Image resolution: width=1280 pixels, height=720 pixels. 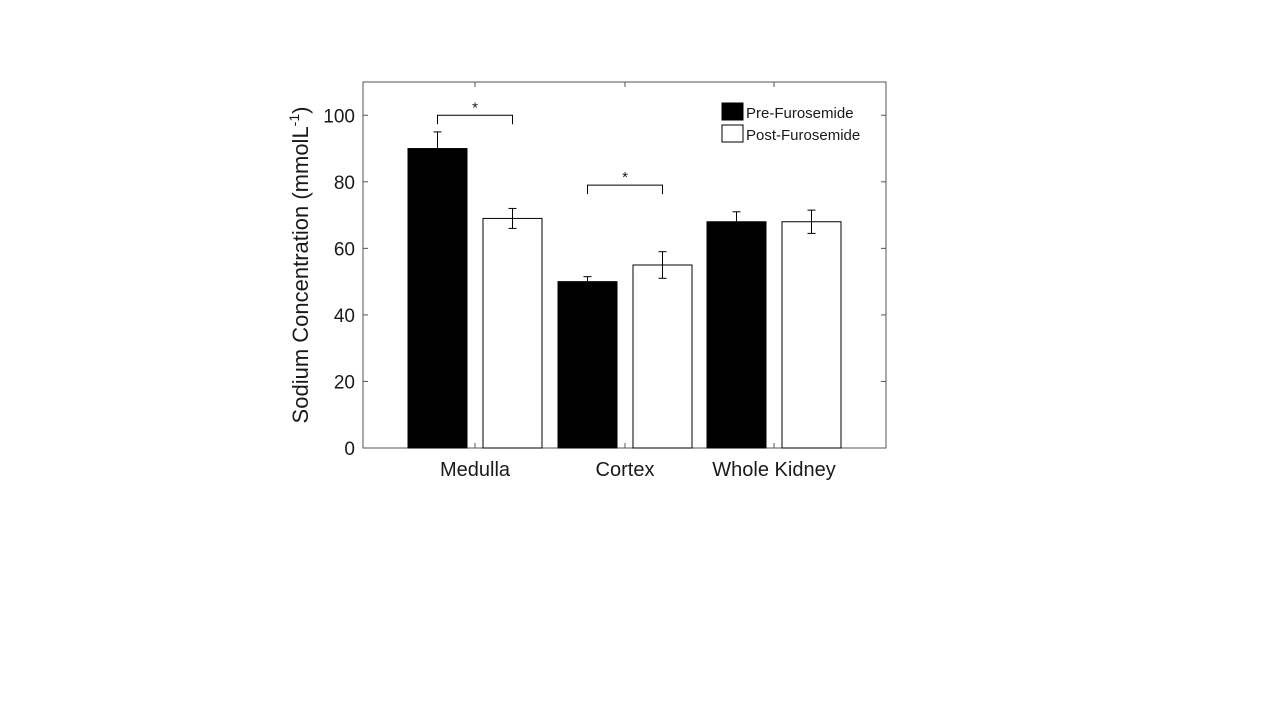 I want to click on y-tick-label: 80, so click(x=344, y=183).